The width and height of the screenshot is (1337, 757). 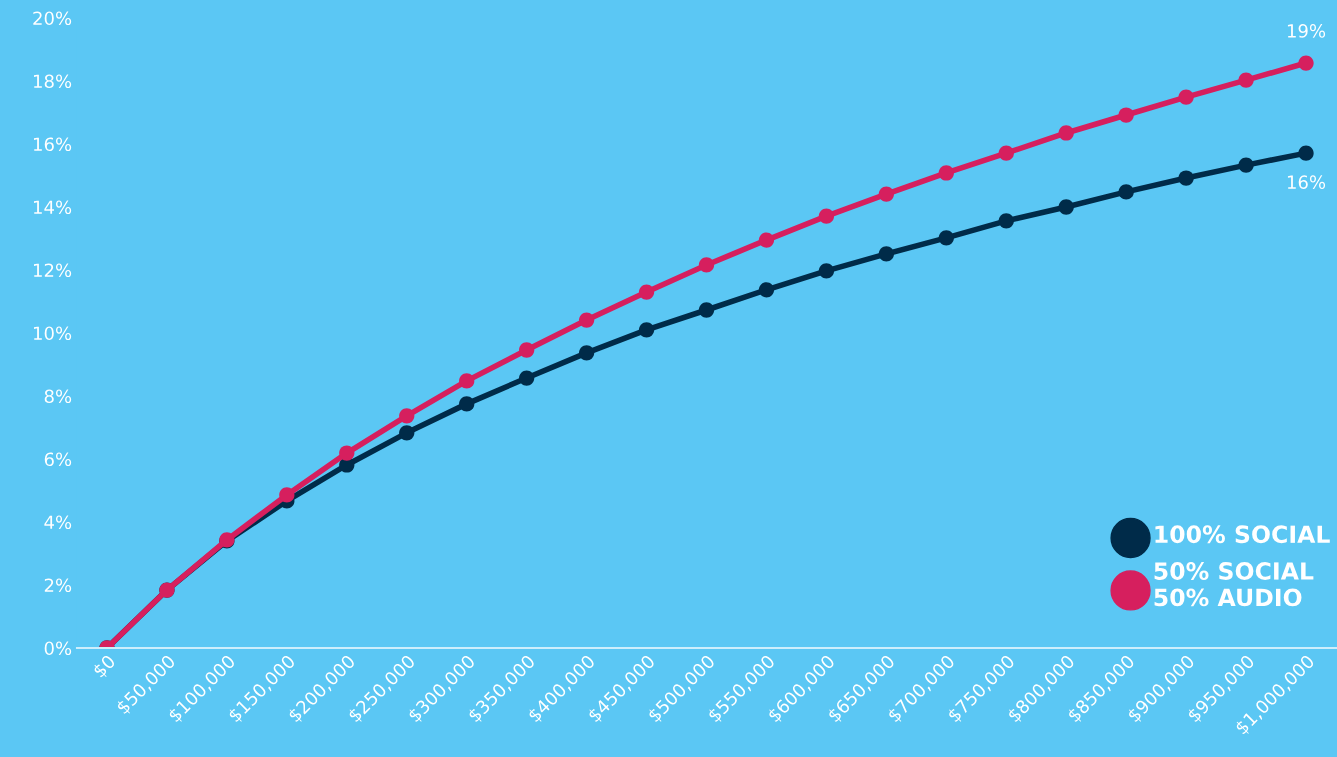 I want to click on y-tick-label: 10%, so click(x=52, y=333).